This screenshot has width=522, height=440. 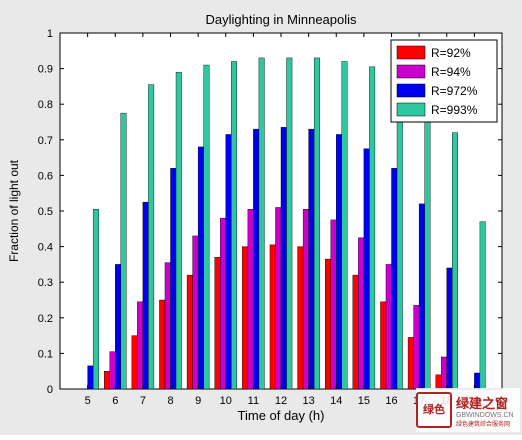 I want to click on bar-R=972%-5, so click(x=90, y=377).